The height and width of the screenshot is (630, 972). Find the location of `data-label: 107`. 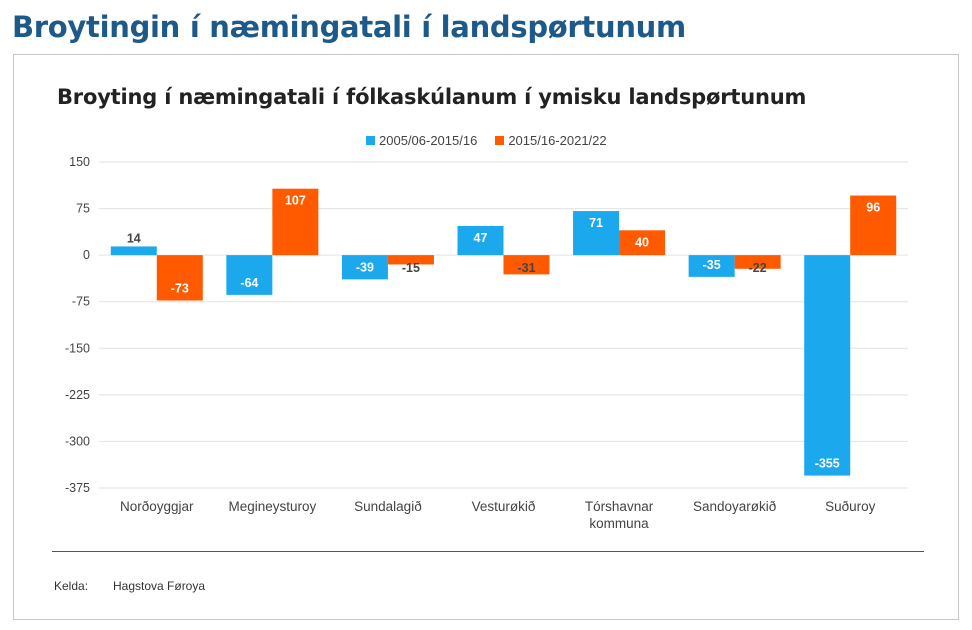

data-label: 107 is located at coordinates (295, 201).